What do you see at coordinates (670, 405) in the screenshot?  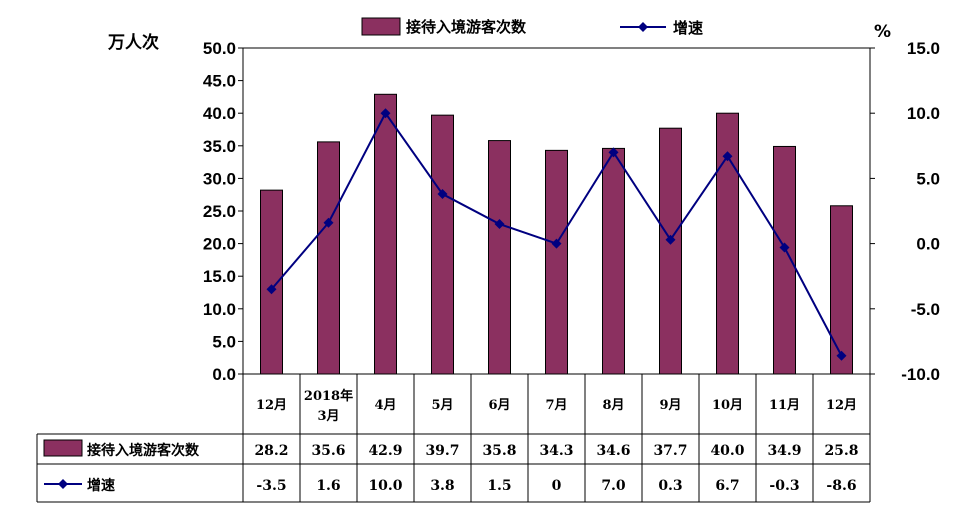 I see `category-label: 9月` at bounding box center [670, 405].